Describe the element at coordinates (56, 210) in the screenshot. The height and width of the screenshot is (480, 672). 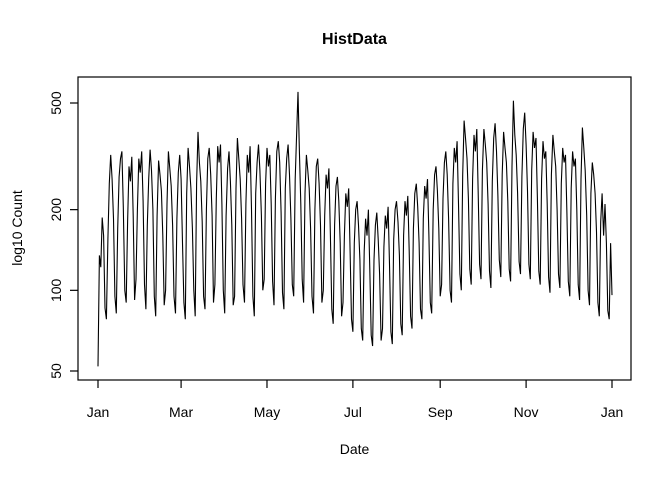
I see `y-tick-label: 200` at that location.